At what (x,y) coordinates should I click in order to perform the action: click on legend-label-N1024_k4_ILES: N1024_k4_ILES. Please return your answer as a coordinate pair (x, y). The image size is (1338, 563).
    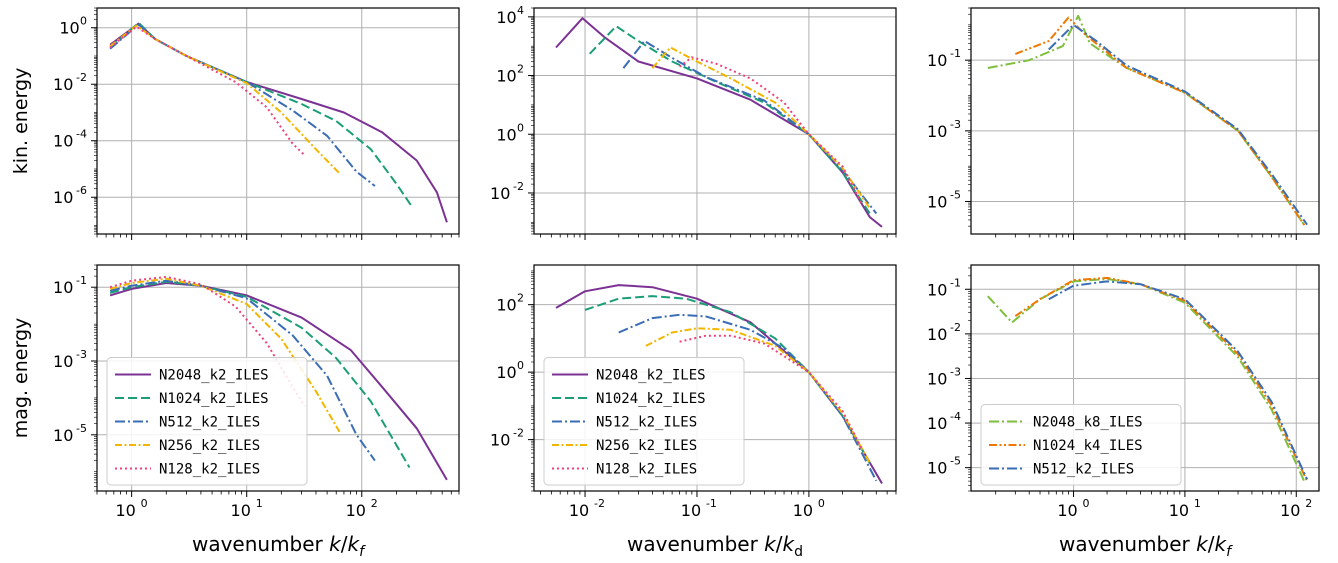
    Looking at the image, I should click on (1088, 446).